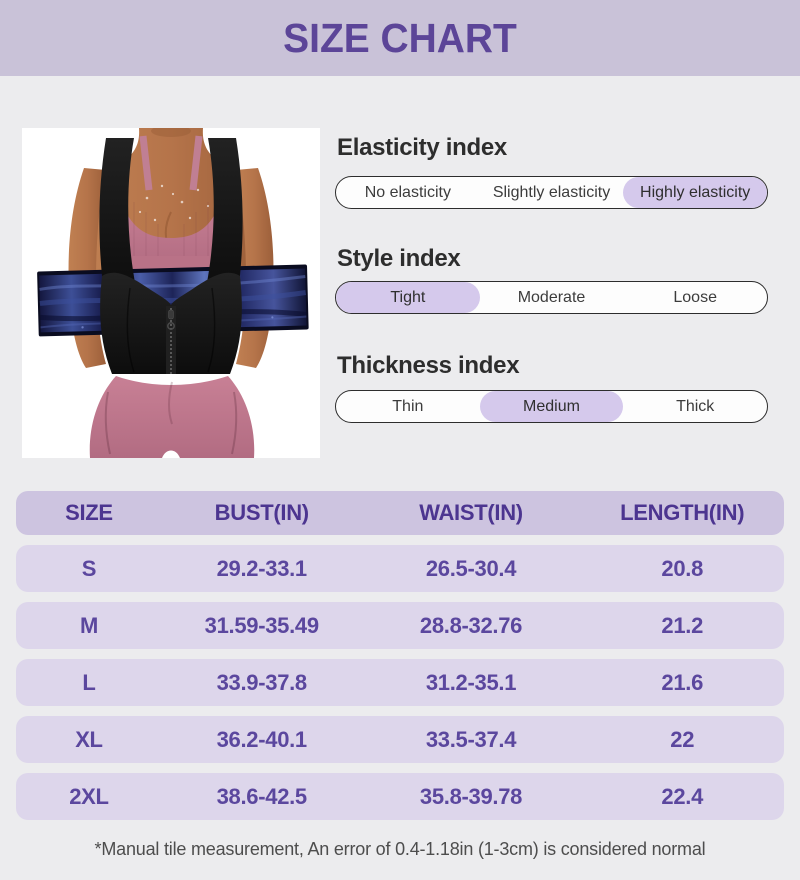 The image size is (800, 880). I want to click on elasticity-index-title: Elasticity index, so click(422, 147).